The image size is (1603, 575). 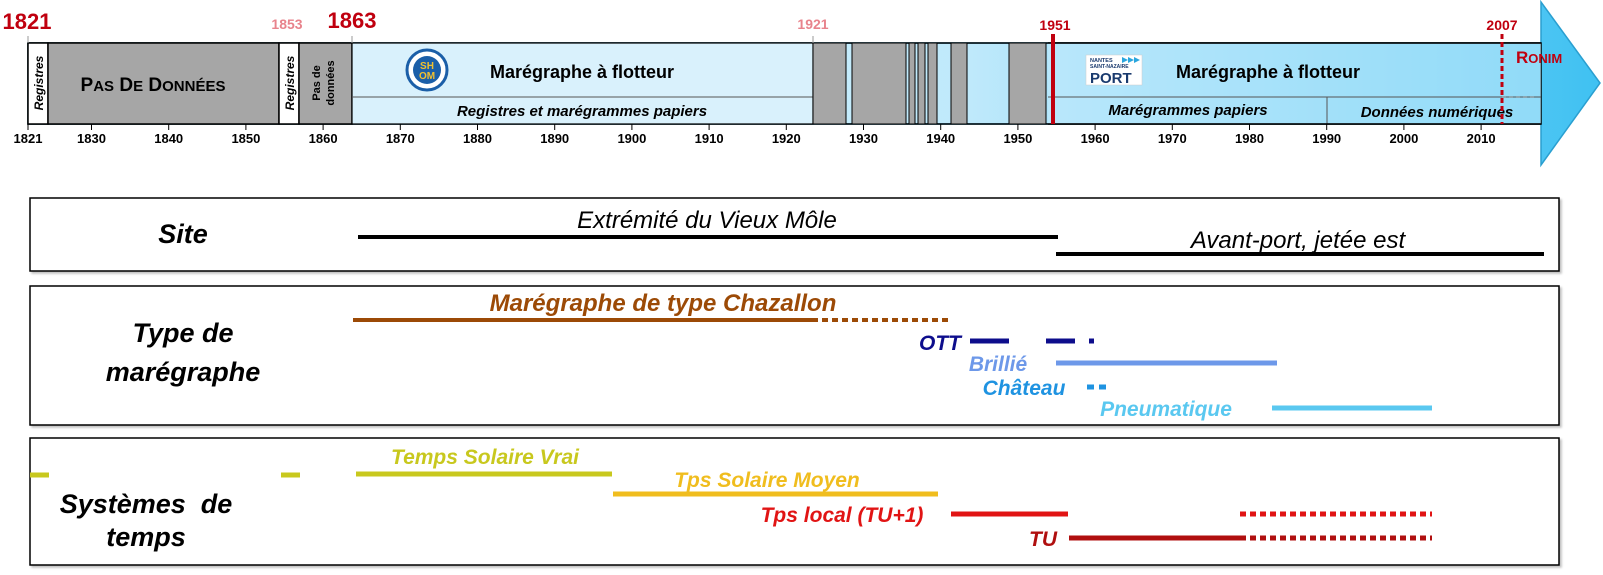 What do you see at coordinates (182, 333) in the screenshot?
I see `type-label-1: Type de` at bounding box center [182, 333].